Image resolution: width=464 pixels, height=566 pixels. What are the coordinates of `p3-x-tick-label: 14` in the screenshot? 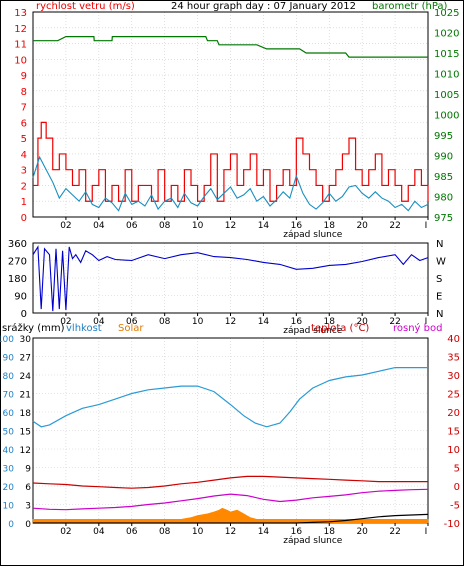 It's located at (264, 532).